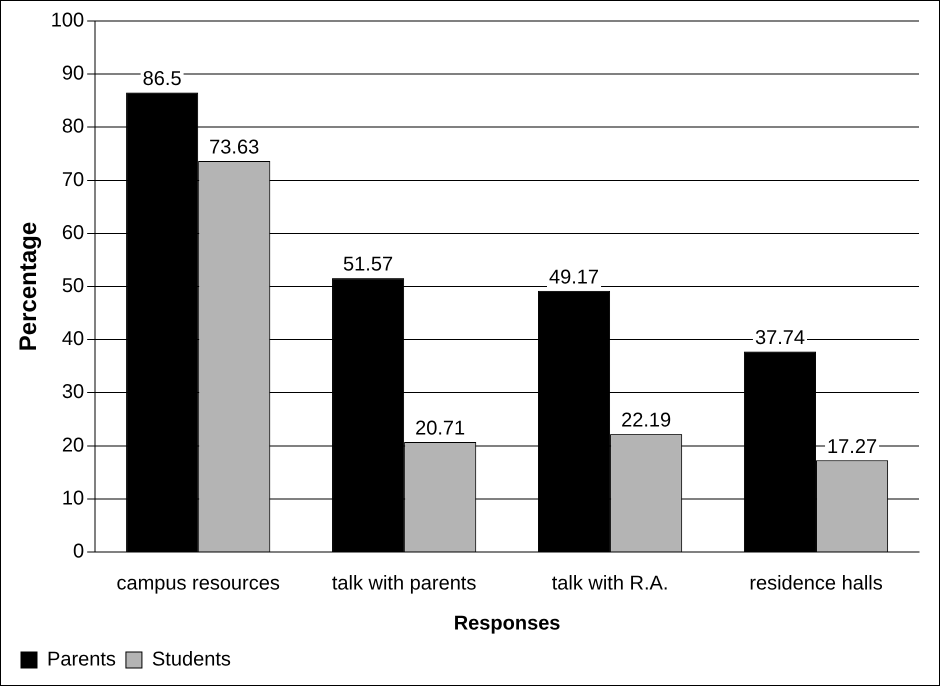  I want to click on y-tick-label: 30, so click(73, 392).